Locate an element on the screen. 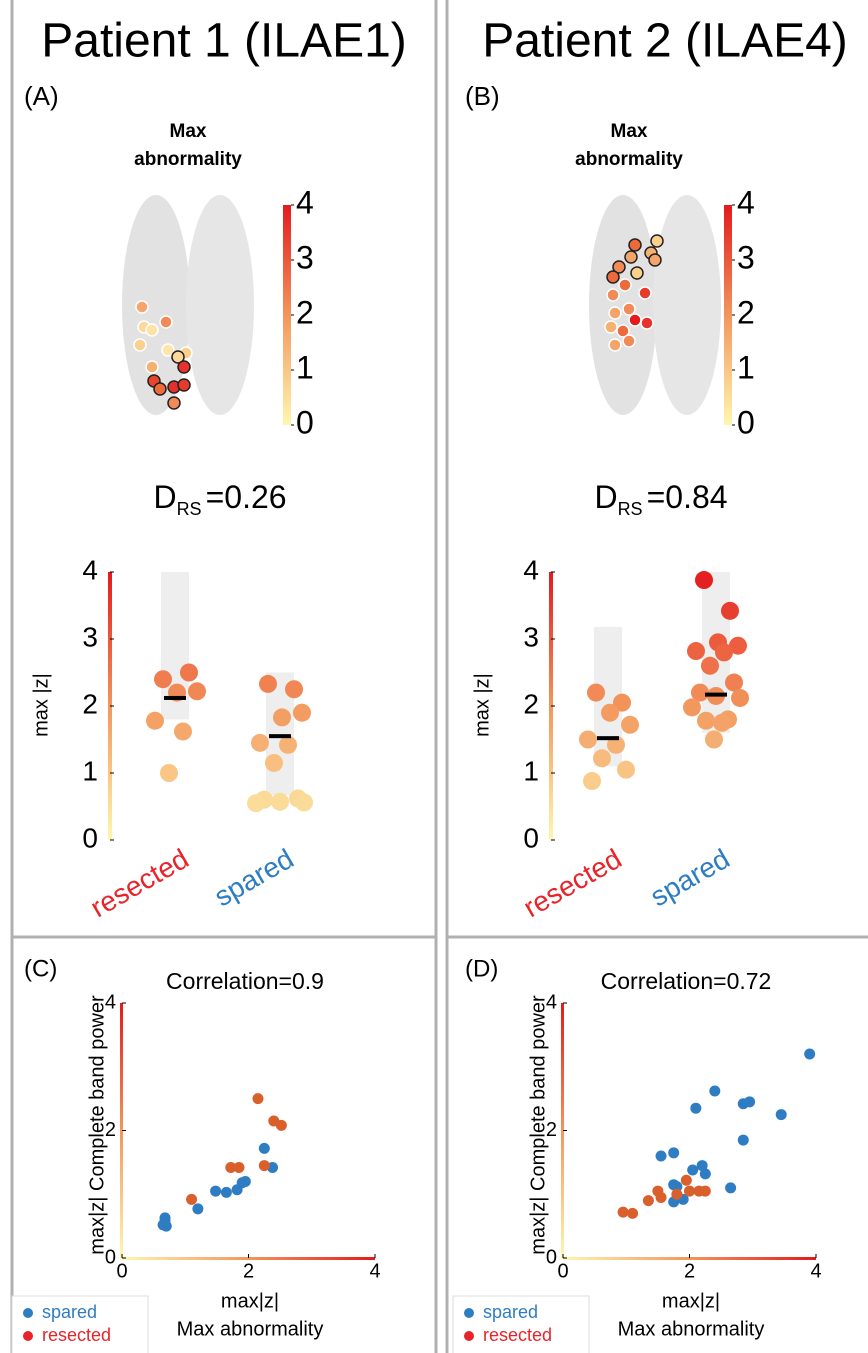  chart-title: Correlation=0.9 is located at coordinates (245, 981).